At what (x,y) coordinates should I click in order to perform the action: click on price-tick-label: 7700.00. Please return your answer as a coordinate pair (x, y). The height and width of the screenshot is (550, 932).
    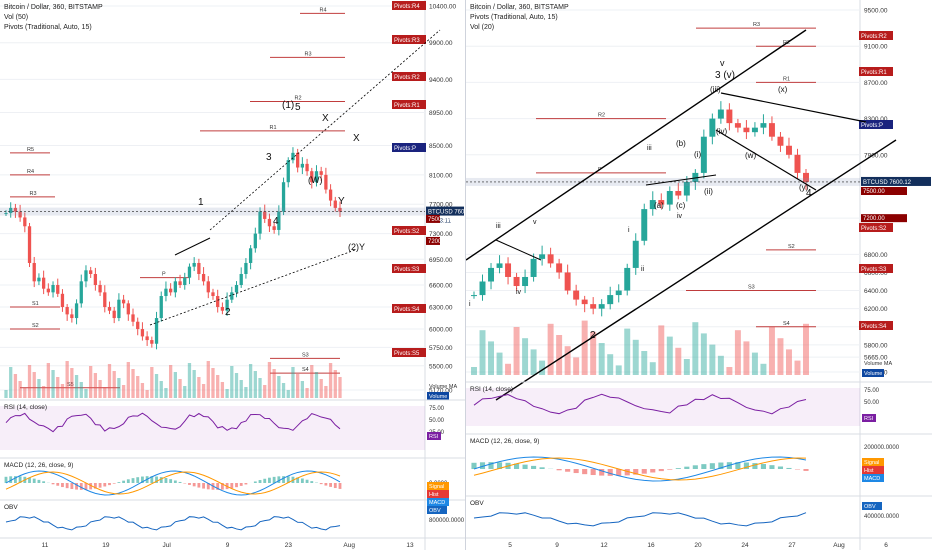
    Looking at the image, I should click on (441, 205).